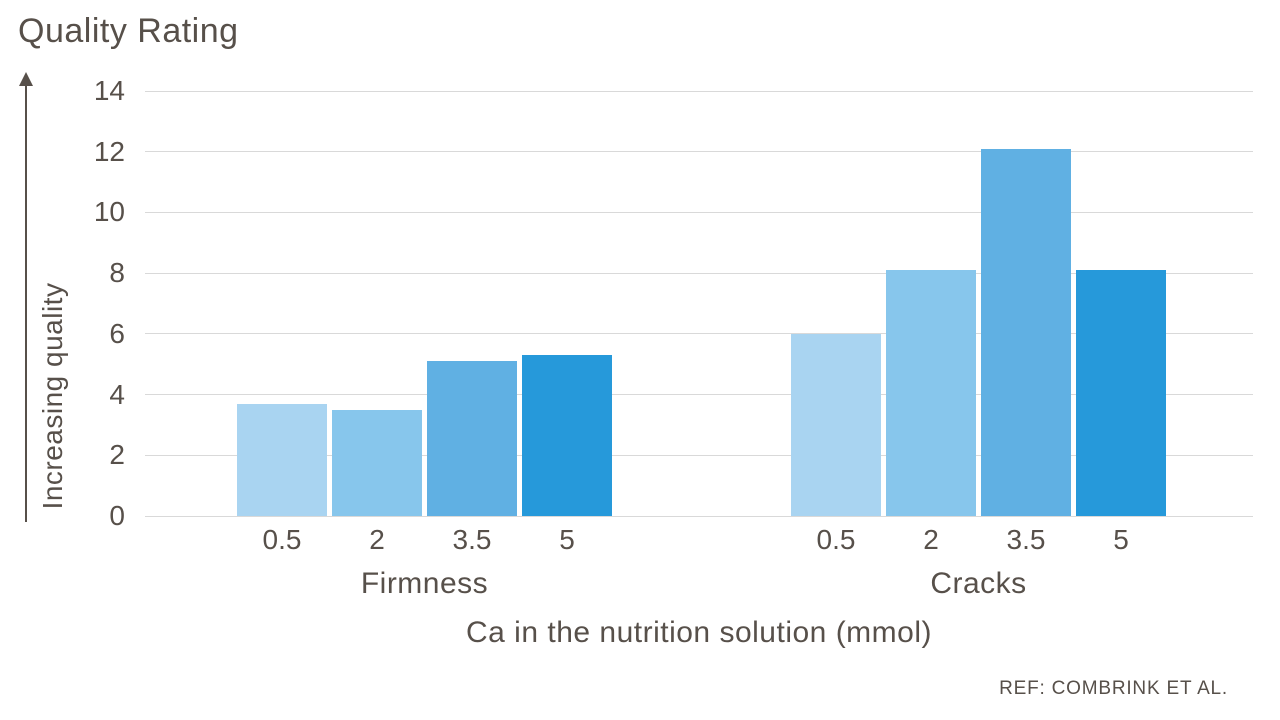 The image size is (1280, 720). I want to click on y-tick-label-2: 2, so click(117, 455).